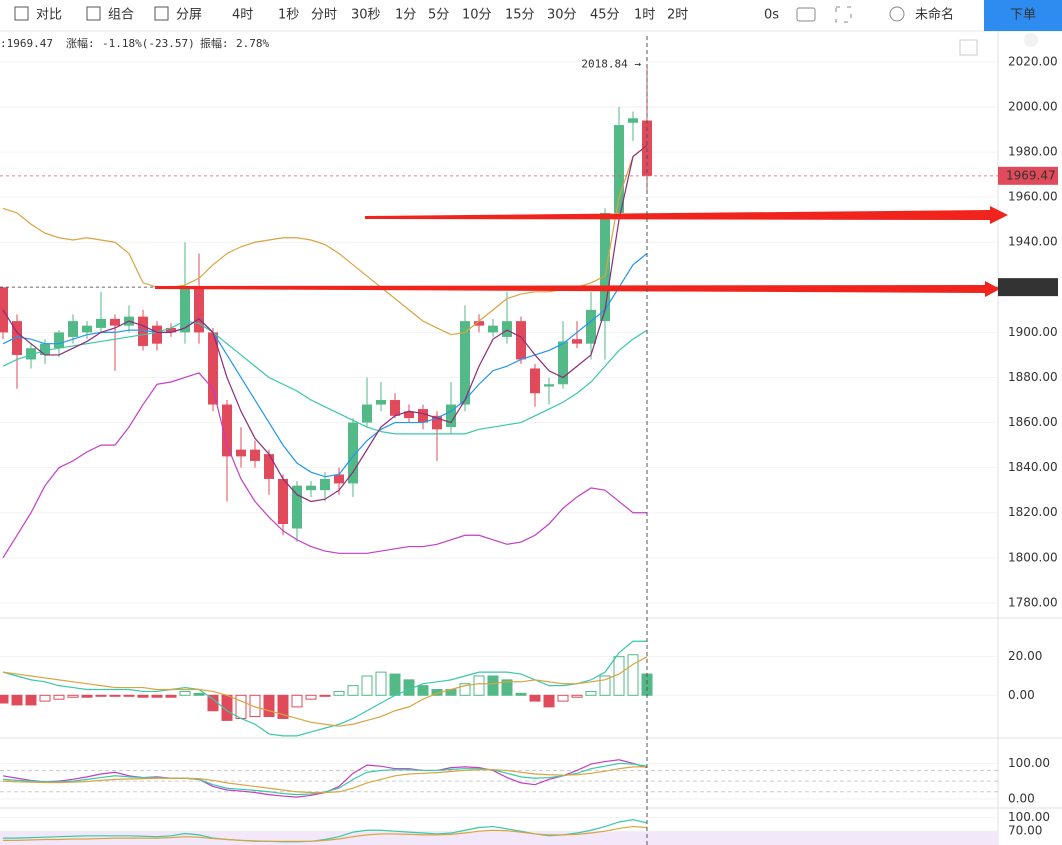  Describe the element at coordinates (405, 15) in the screenshot. I see `interval-button: 1分` at that location.